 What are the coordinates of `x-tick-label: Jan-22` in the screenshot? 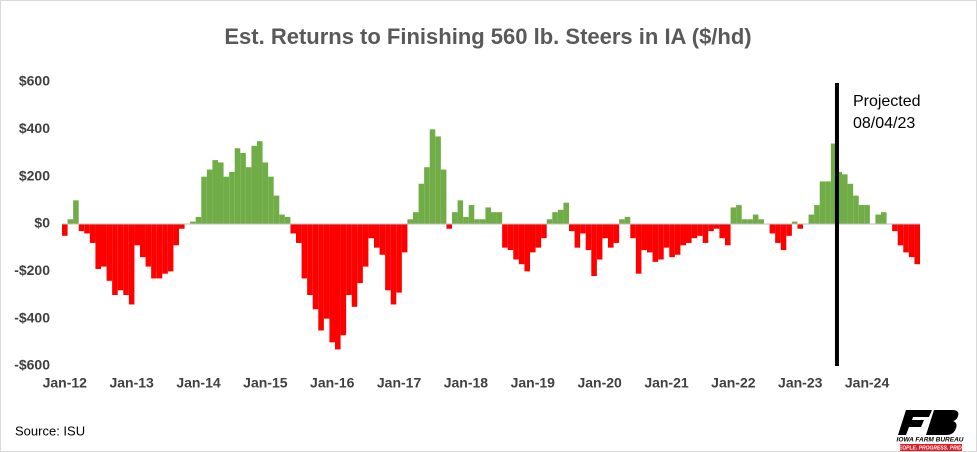 It's located at (733, 383).